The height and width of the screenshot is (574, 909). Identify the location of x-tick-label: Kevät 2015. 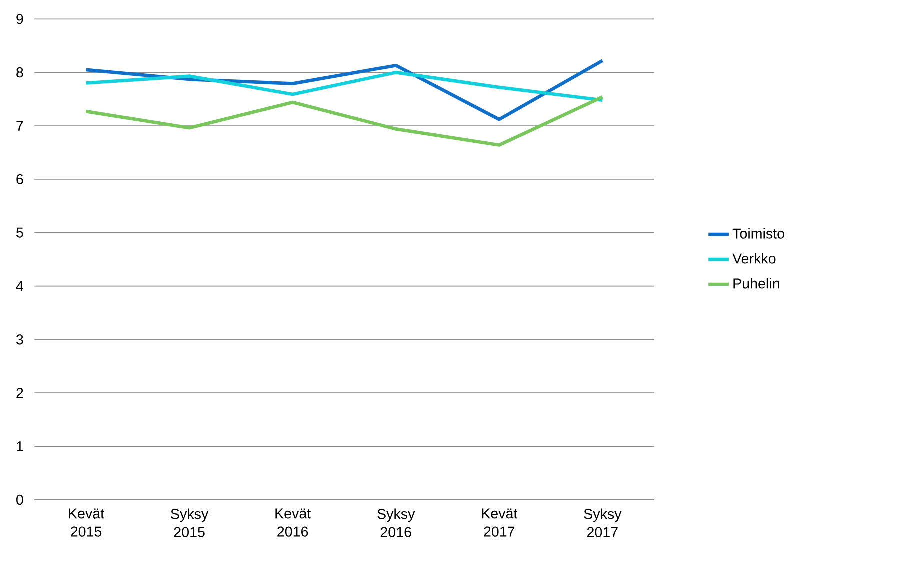
(86, 522).